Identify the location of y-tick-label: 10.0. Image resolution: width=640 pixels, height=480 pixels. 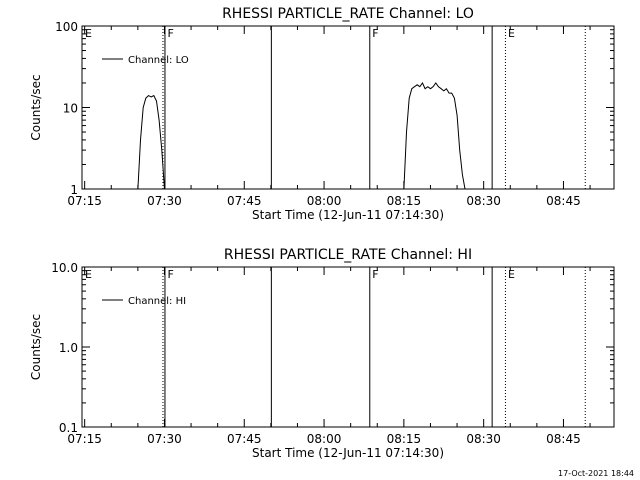
(64, 268).